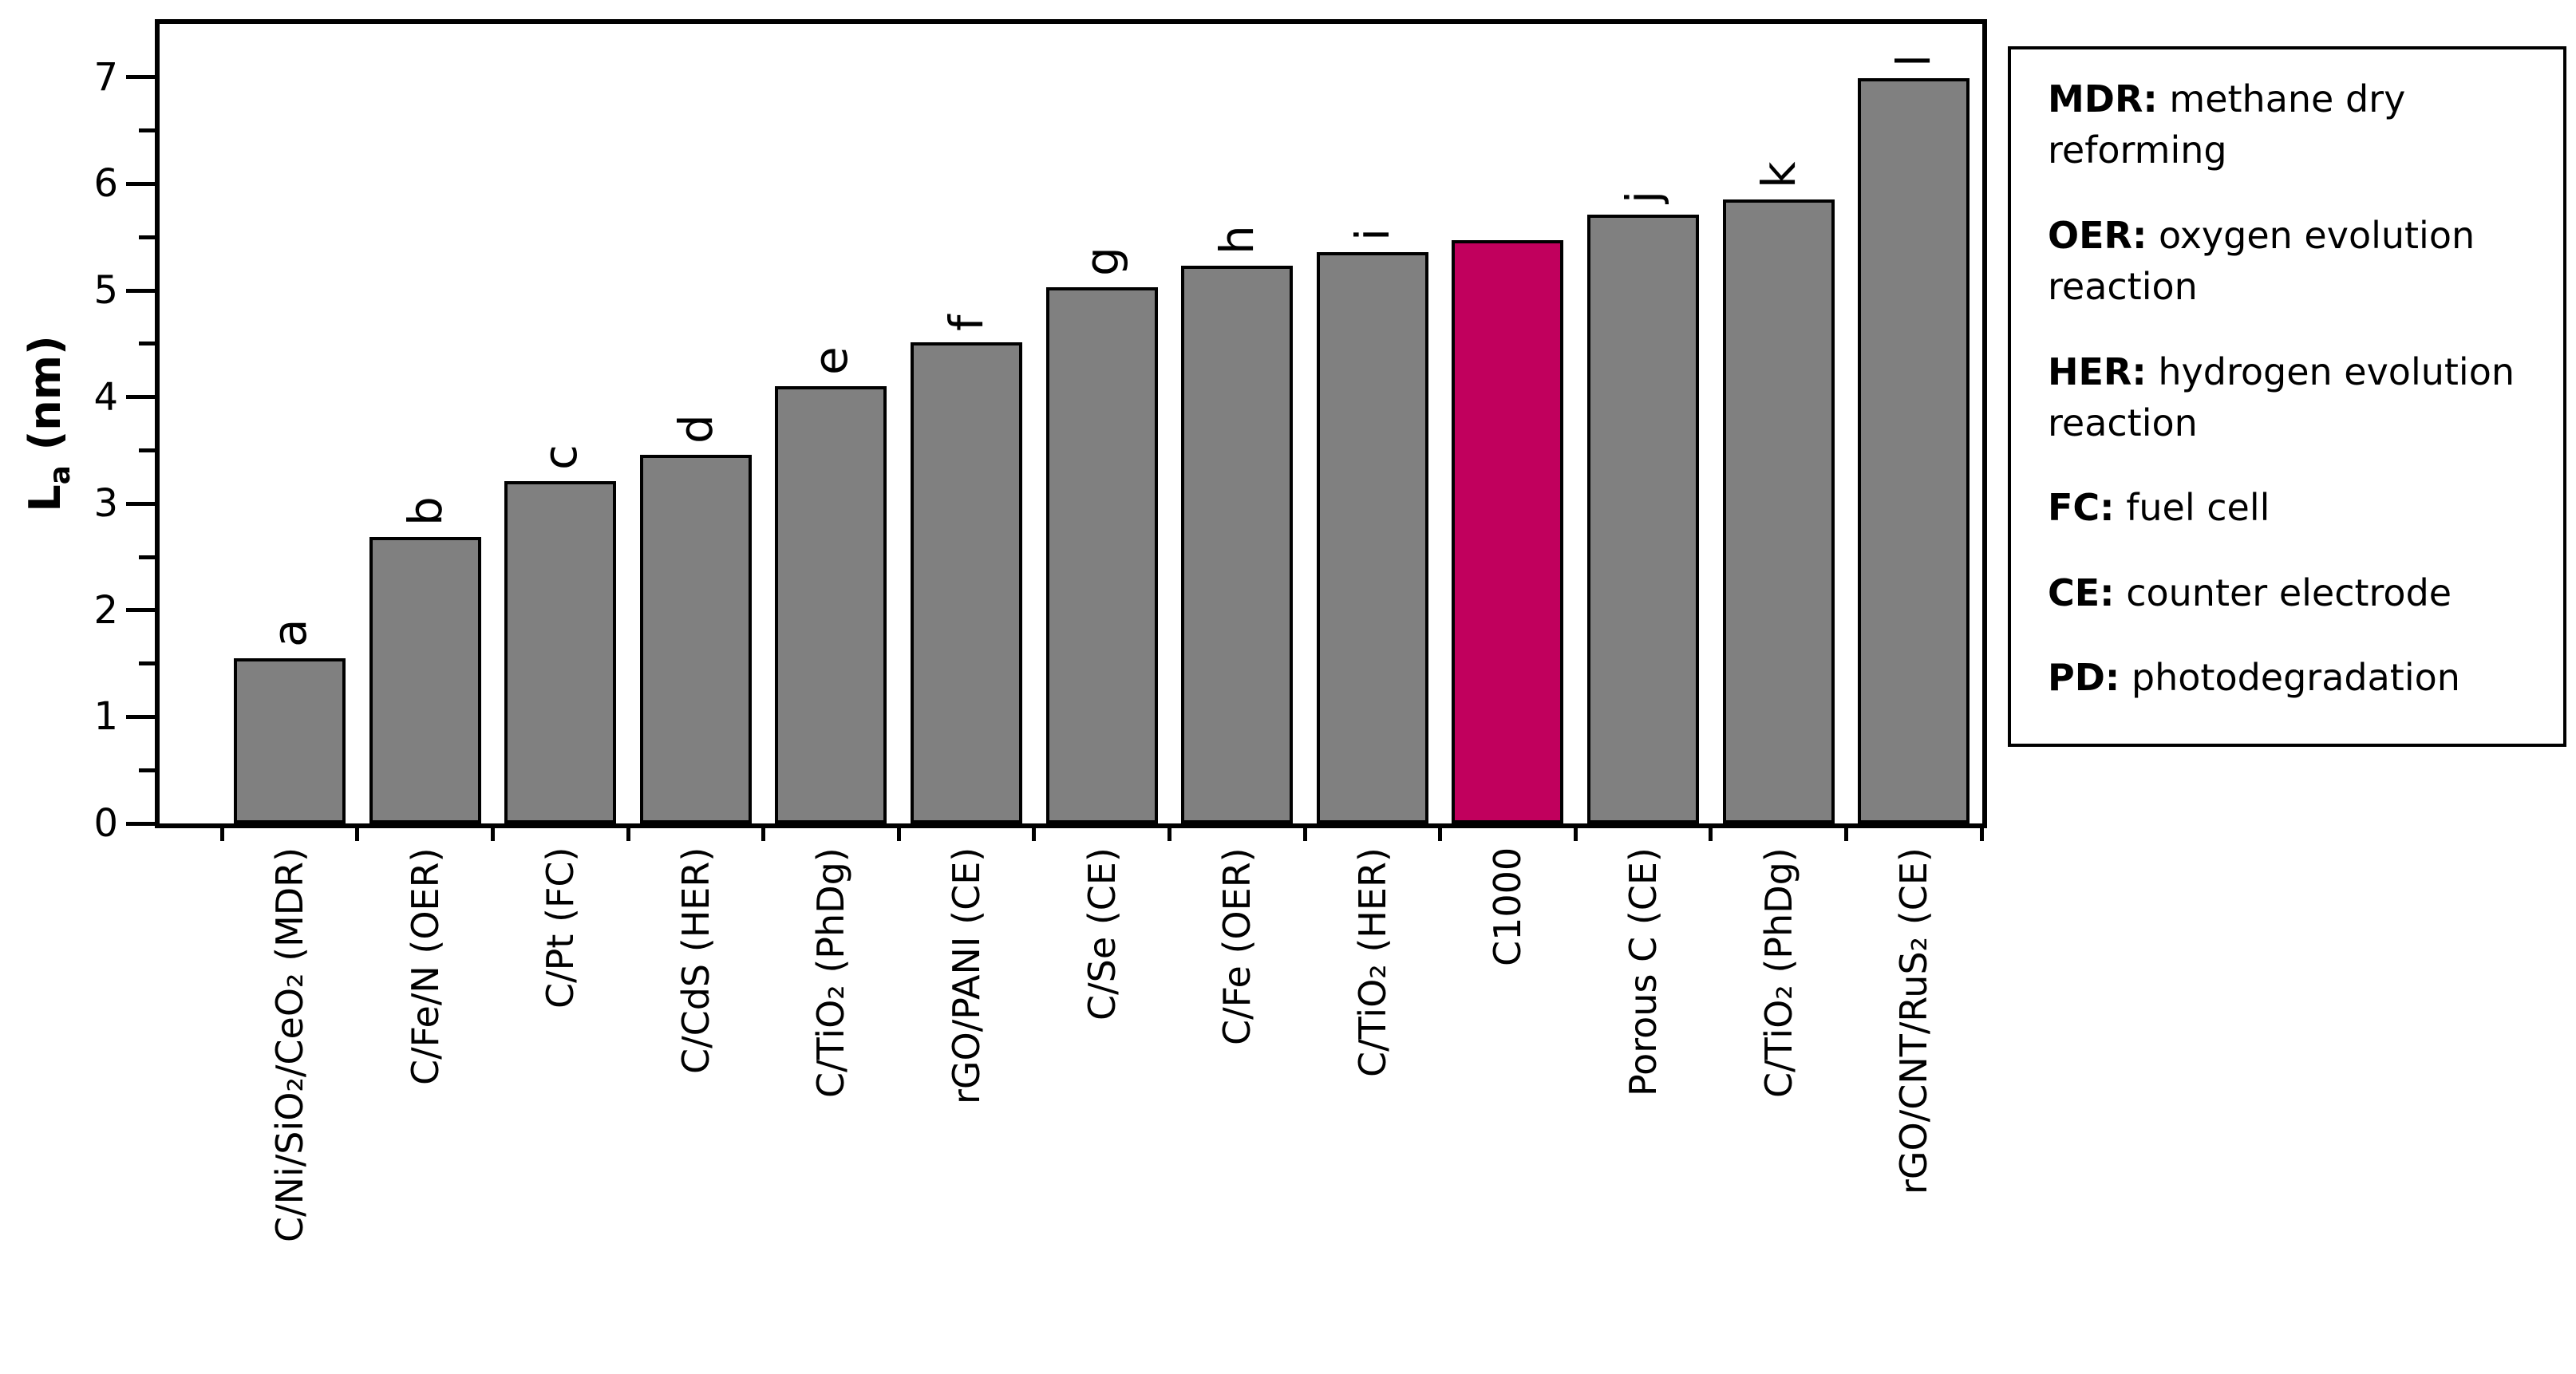 This screenshot has width=2576, height=1374. I want to click on x-category-label: C/Fe/N (OER), so click(425, 966).